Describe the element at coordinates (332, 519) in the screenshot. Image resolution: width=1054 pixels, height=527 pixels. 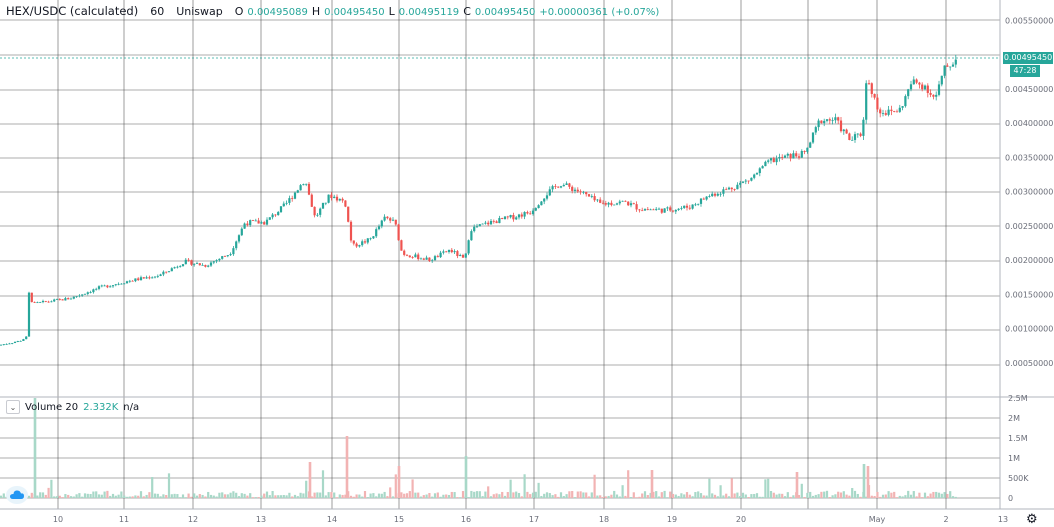
I see `time-tick-label: 14` at that location.